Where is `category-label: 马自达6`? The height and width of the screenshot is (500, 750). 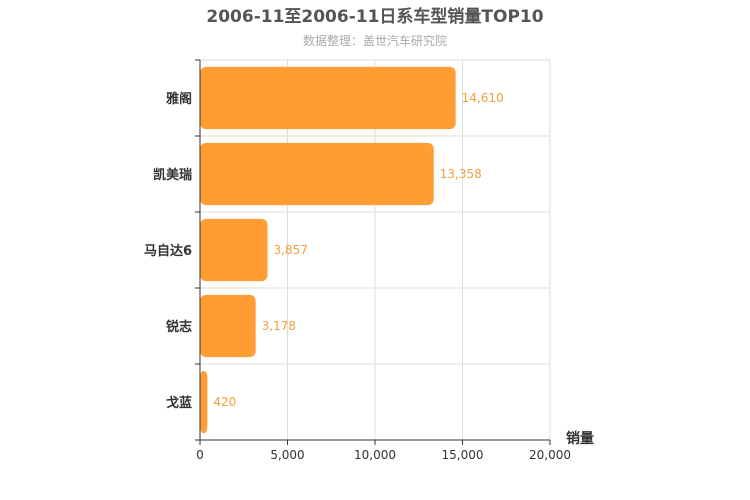
category-label: 马自达6 is located at coordinates (168, 251).